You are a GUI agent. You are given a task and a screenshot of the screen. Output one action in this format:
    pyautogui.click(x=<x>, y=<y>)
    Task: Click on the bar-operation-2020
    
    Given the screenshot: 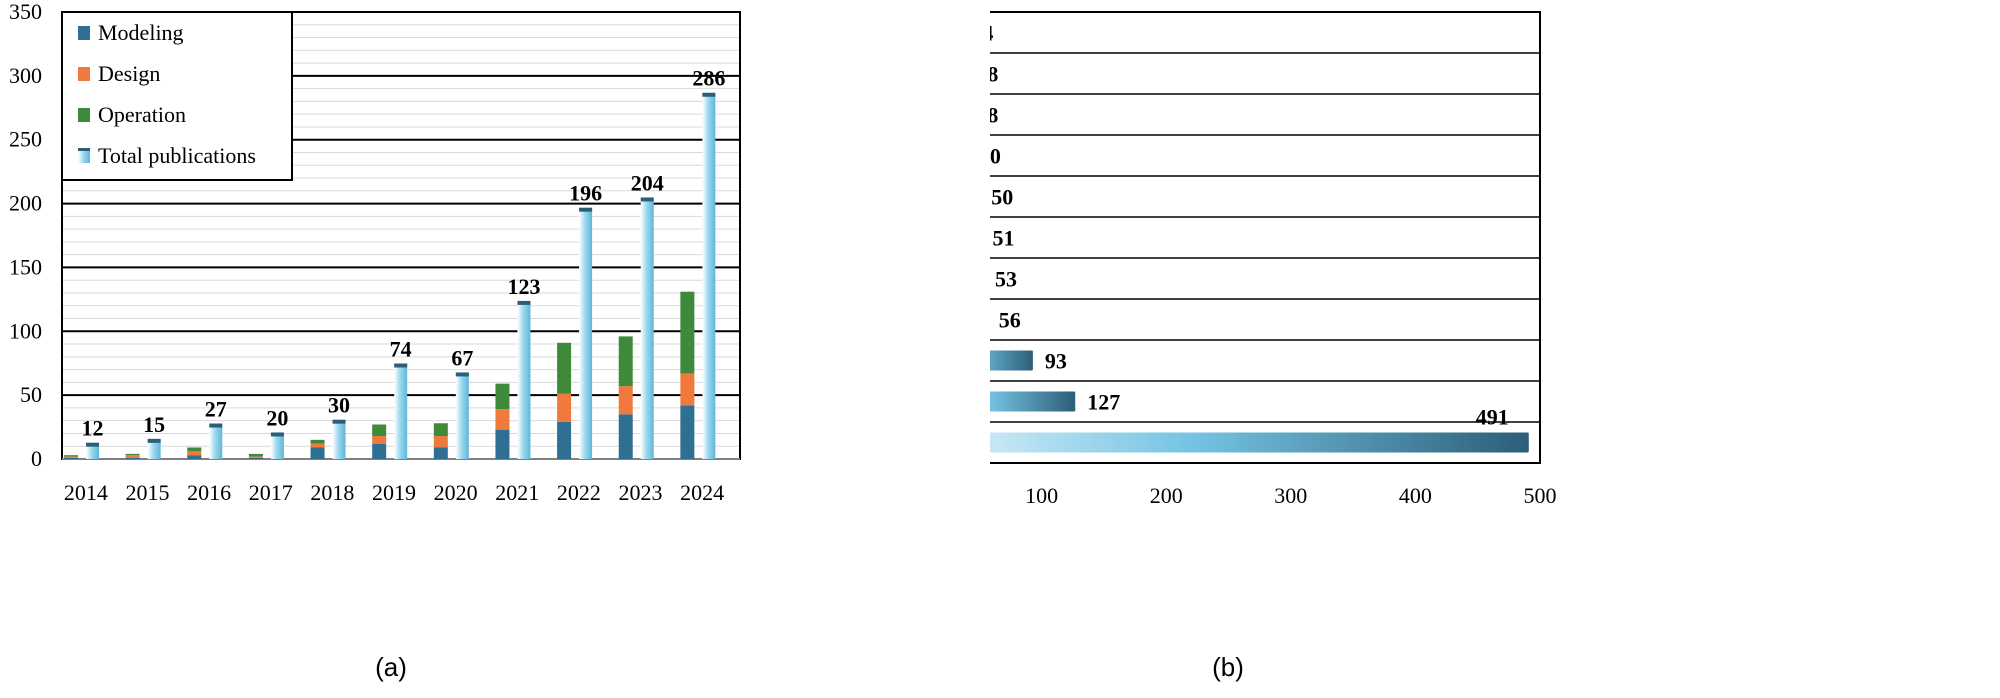 What is the action you would take?
    pyautogui.click(x=440, y=430)
    